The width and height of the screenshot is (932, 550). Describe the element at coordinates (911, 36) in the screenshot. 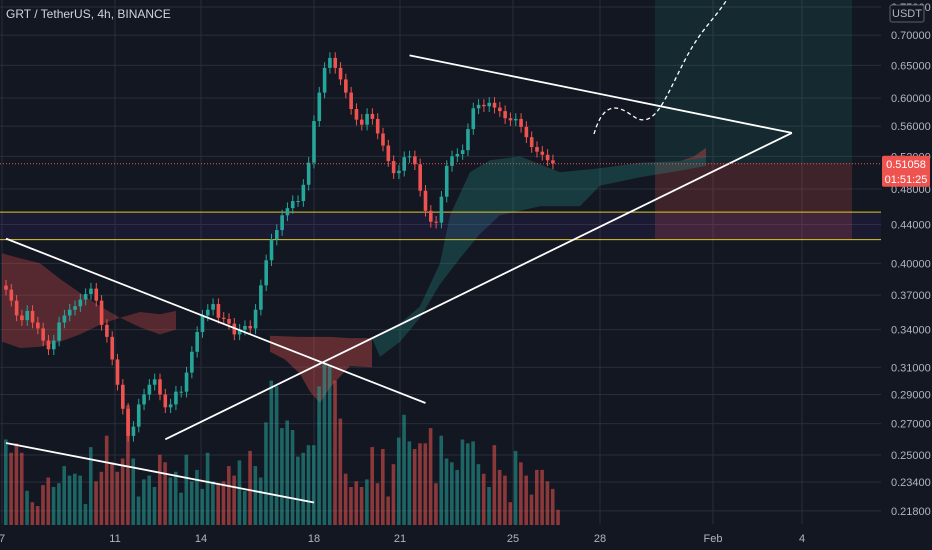

I see `price-tick-label: 0.70000` at that location.